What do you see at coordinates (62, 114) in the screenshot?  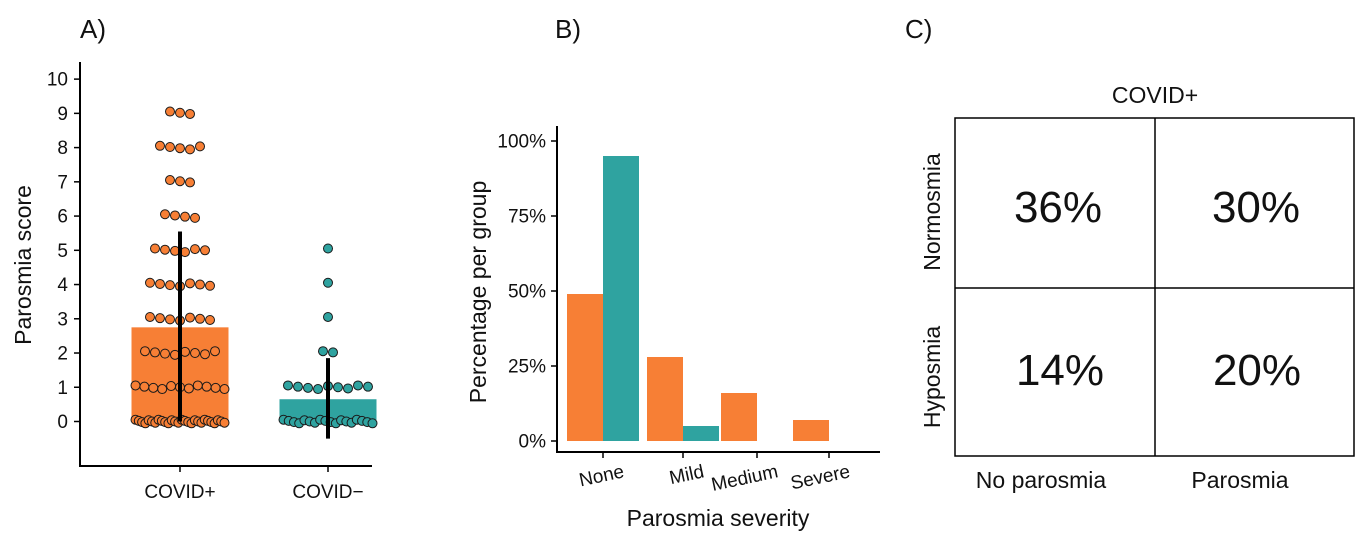 I see `panel-a-y-tick-label: 9` at bounding box center [62, 114].